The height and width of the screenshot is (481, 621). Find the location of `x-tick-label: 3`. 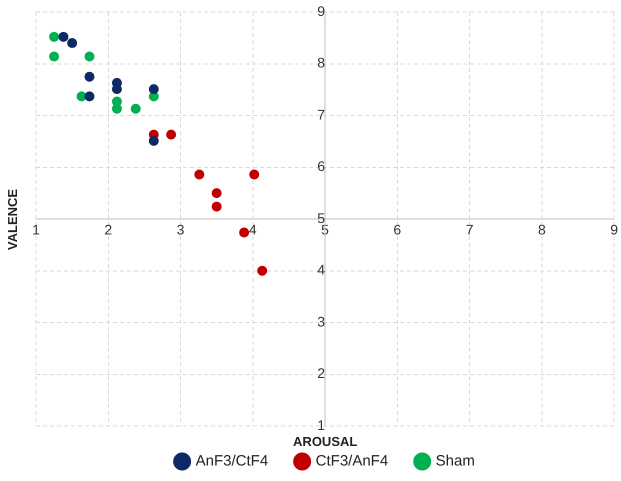

x-tick-label: 3 is located at coordinates (180, 229).